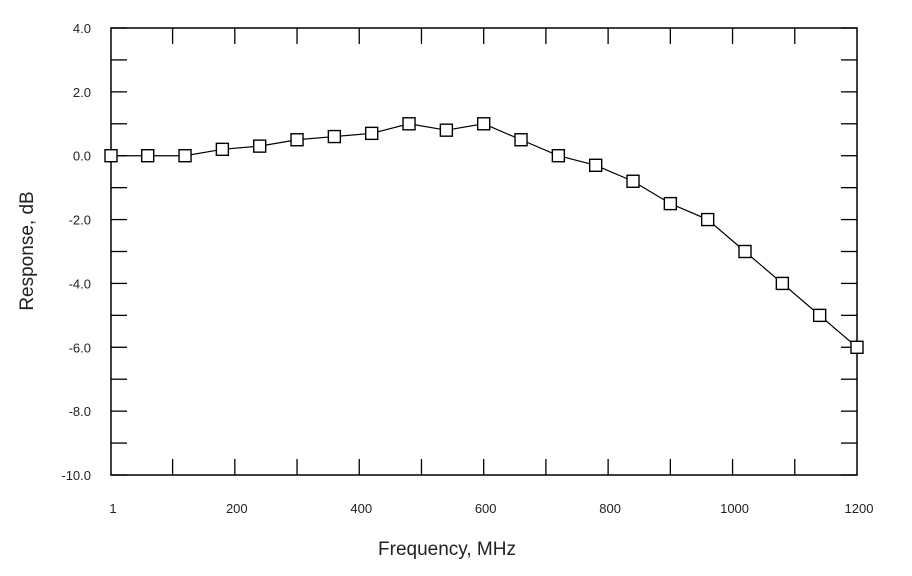 This screenshot has width=912, height=576. Describe the element at coordinates (82, 28) in the screenshot. I see `y-tick-label: 4.0` at that location.